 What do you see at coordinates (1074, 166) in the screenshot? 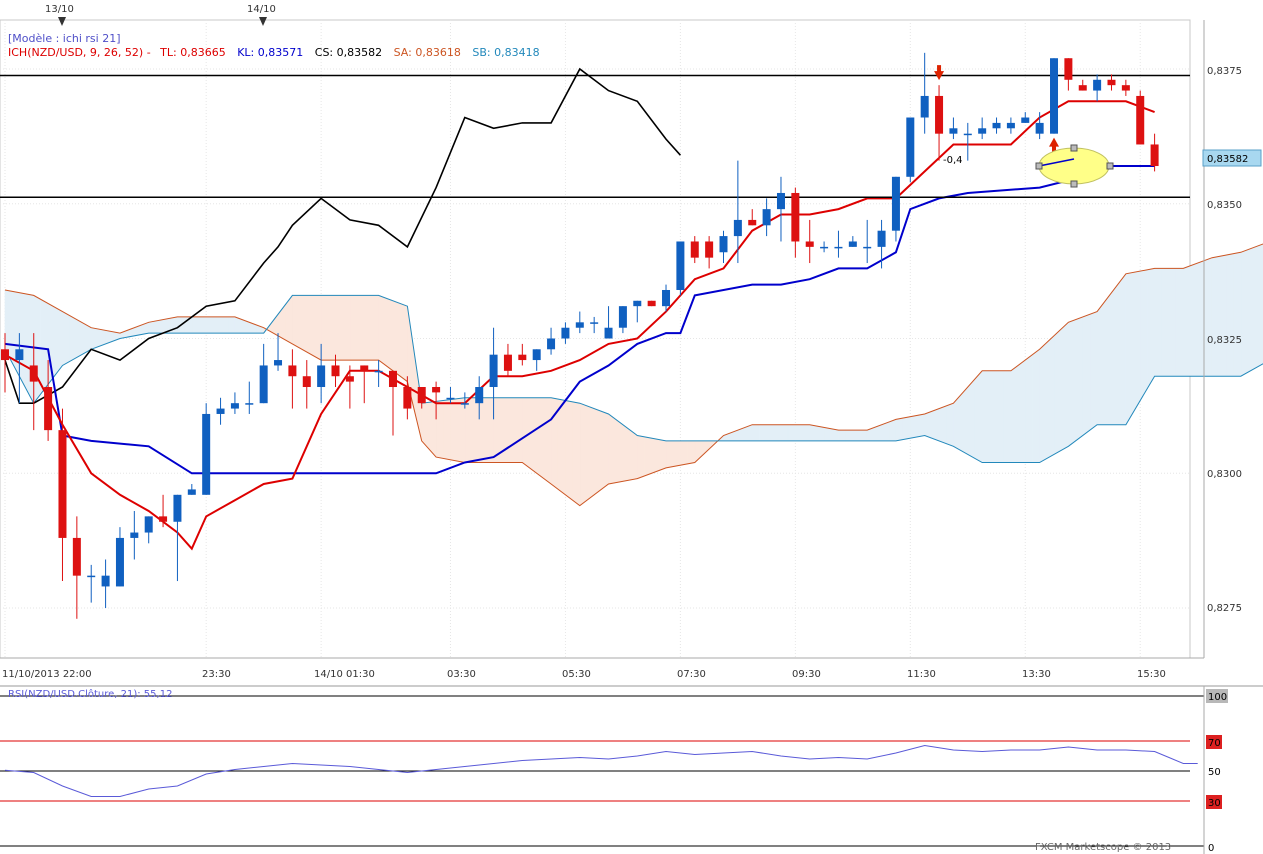
I see `selection-ellipse` at bounding box center [1074, 166].